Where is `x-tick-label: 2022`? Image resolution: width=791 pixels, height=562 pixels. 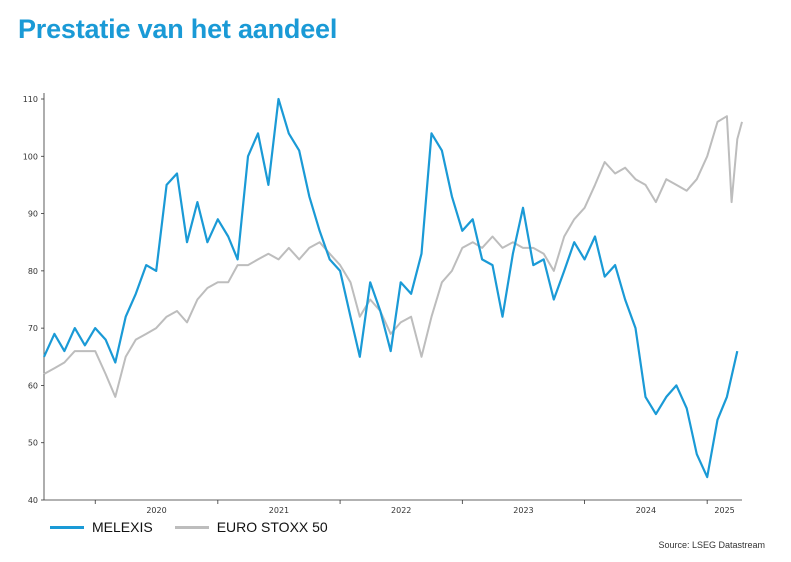 x-tick-label: 2022 is located at coordinates (401, 510).